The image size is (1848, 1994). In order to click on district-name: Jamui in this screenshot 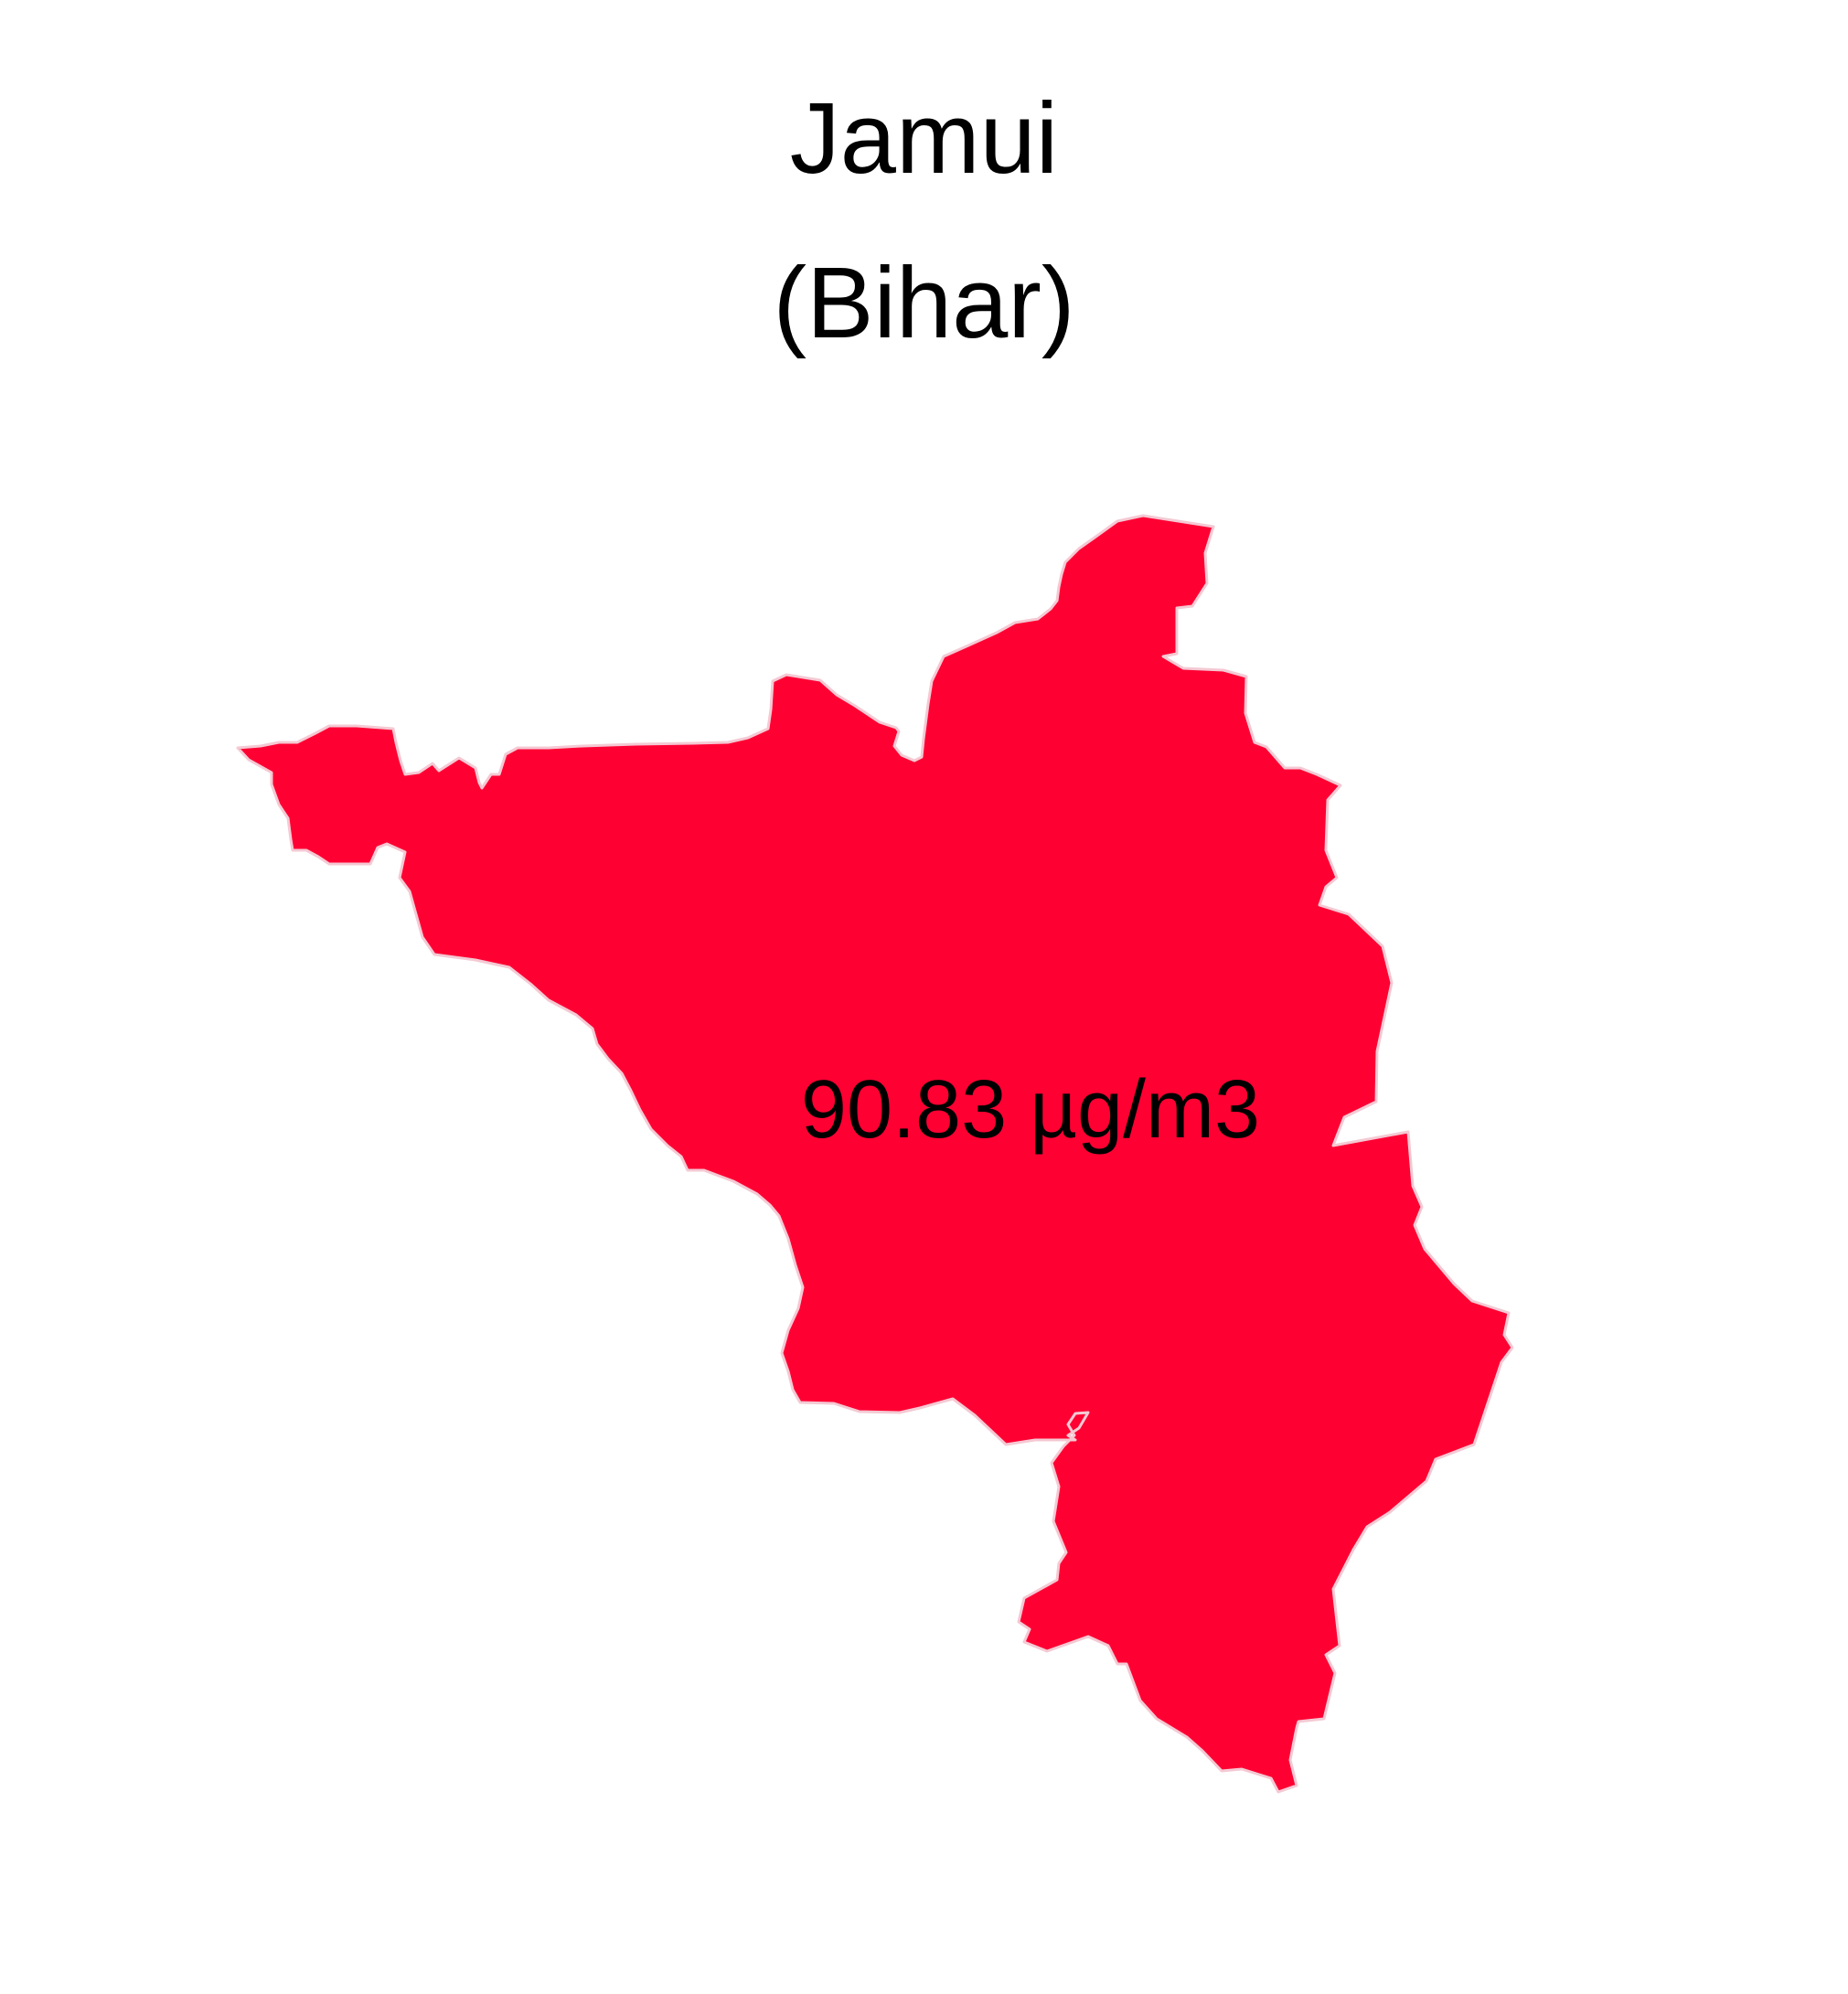, I will do `click(924, 138)`.